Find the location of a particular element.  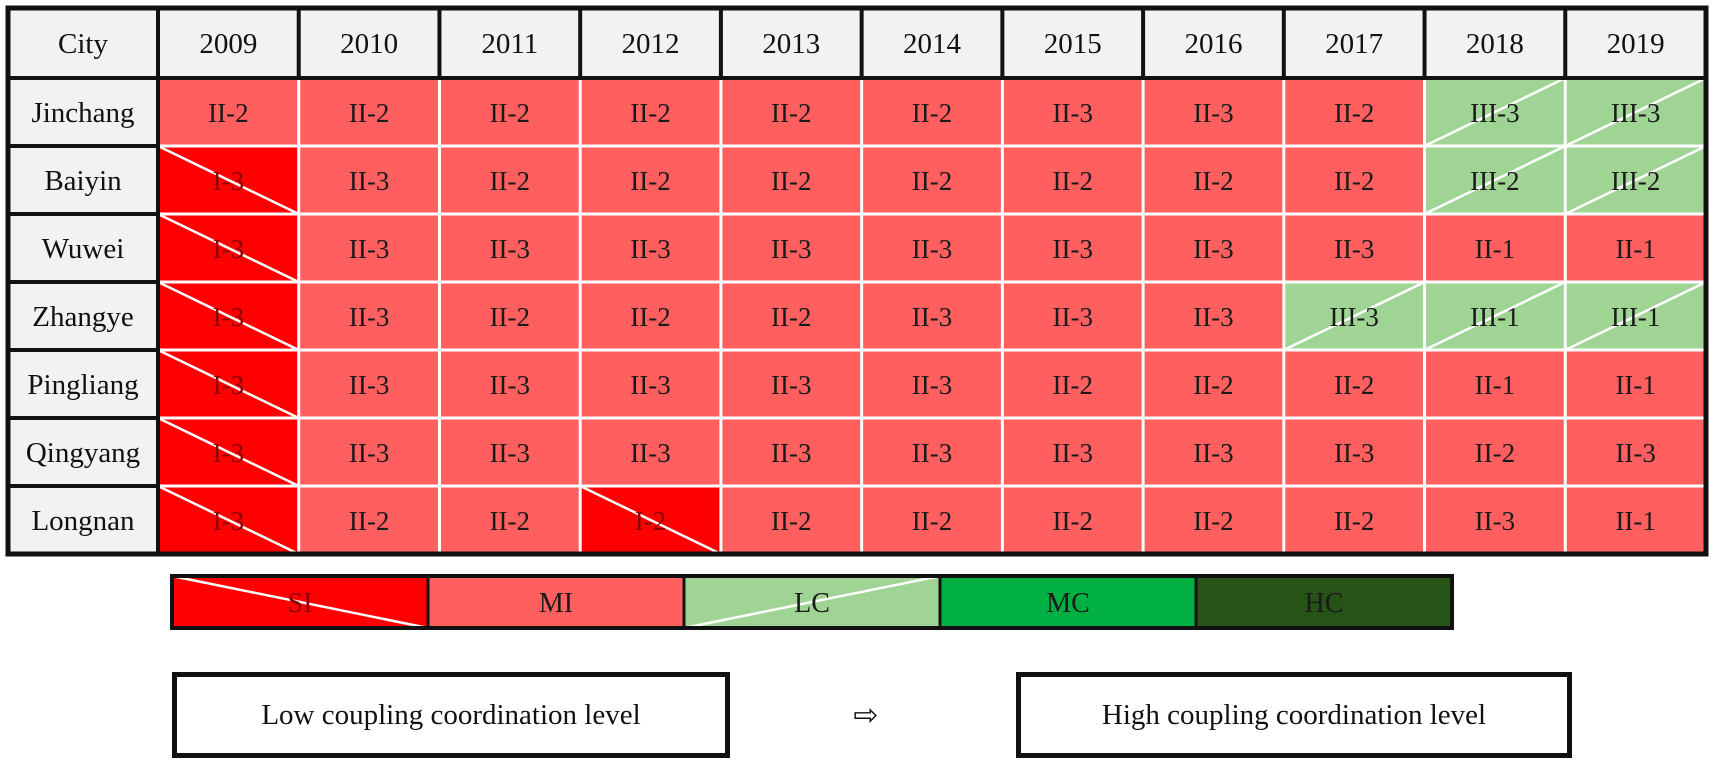

cell-value-baiyin-2010: II-3 is located at coordinates (369, 181).